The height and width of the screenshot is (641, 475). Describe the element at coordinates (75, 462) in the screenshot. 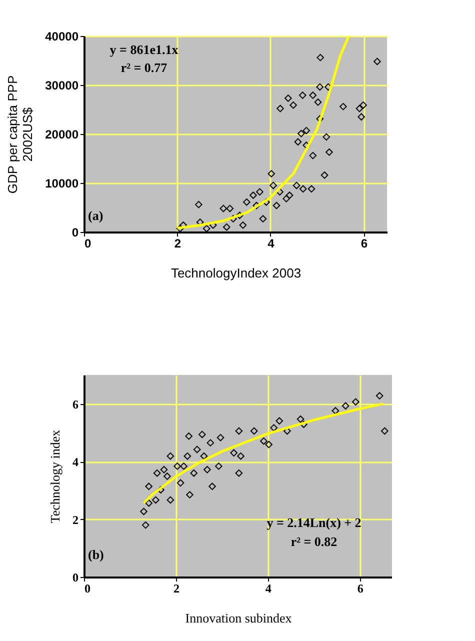

I see `y-tick-label: 4` at that location.